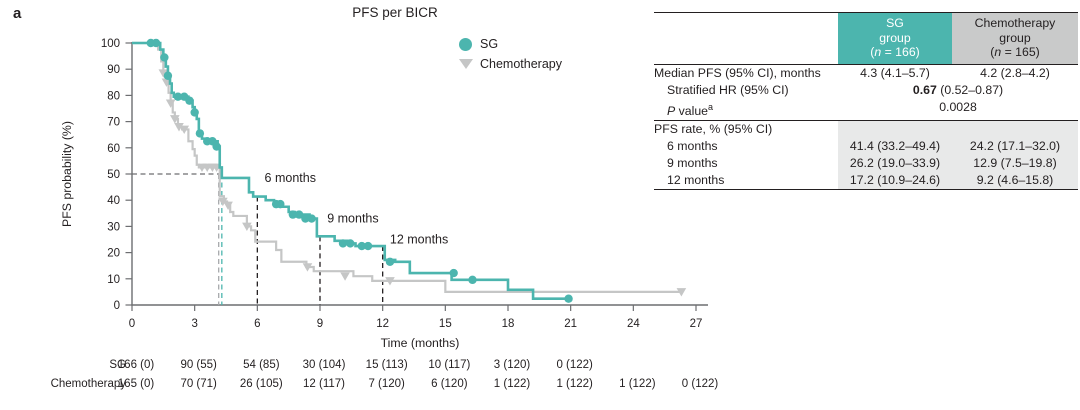 The image size is (1080, 410). I want to click on svg-text: 70, so click(113, 123).